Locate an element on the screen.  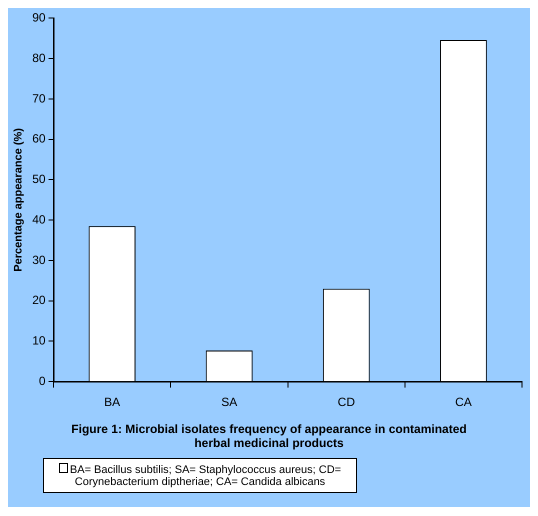
text: Figure 1: Microbial isolates frequency of appearance in contaminated herbal medicinal products is located at coordinates (269, 436).